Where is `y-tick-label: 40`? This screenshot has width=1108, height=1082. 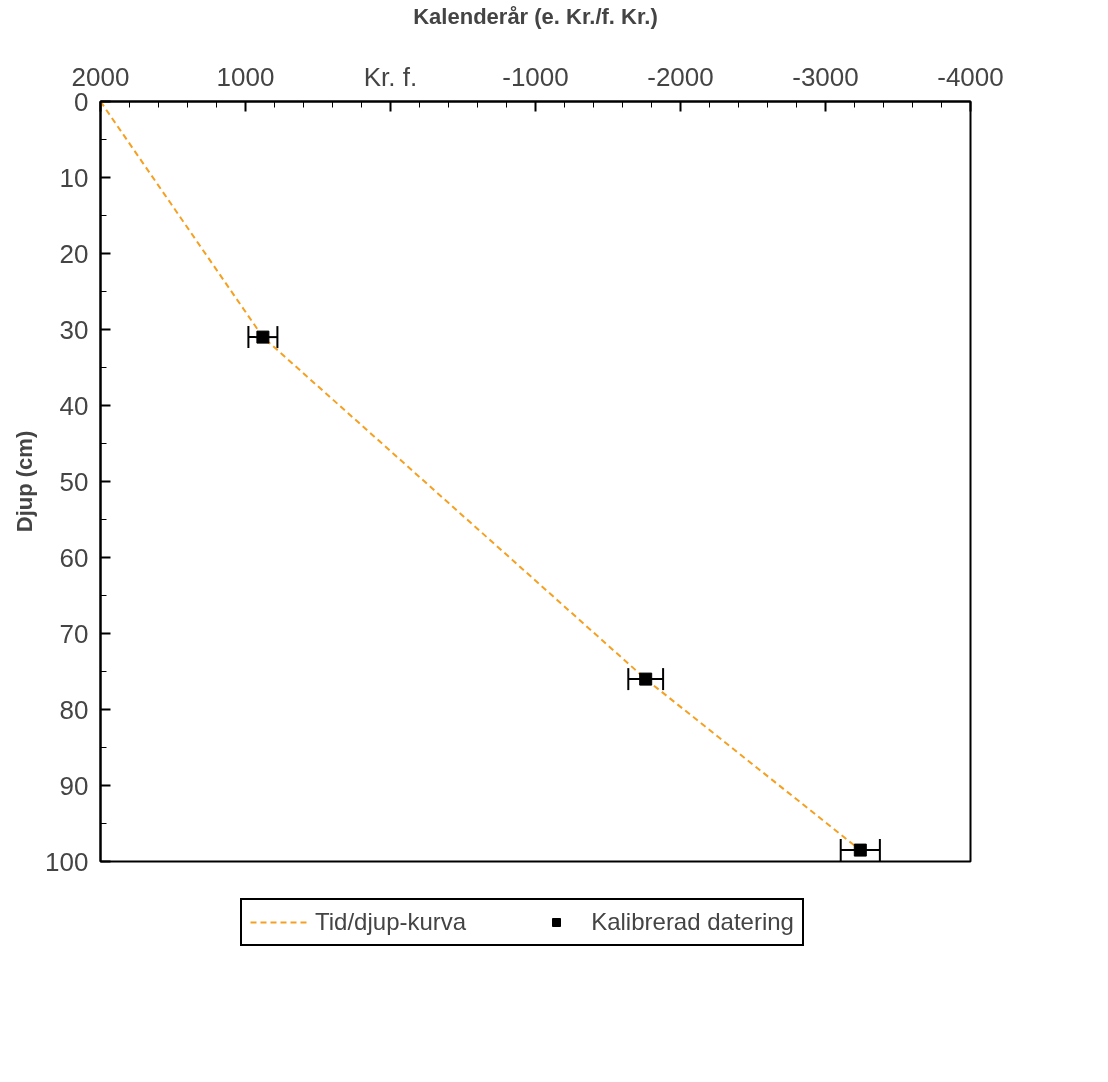
y-tick-label: 40 is located at coordinates (74, 405).